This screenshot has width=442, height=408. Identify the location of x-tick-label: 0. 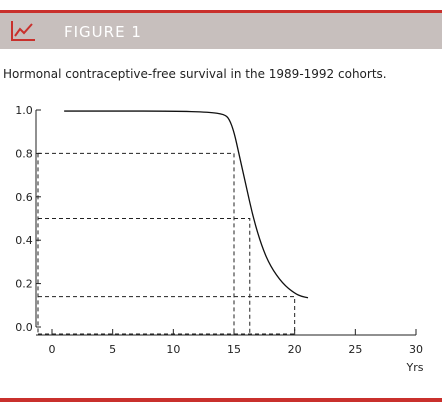
(52, 349).